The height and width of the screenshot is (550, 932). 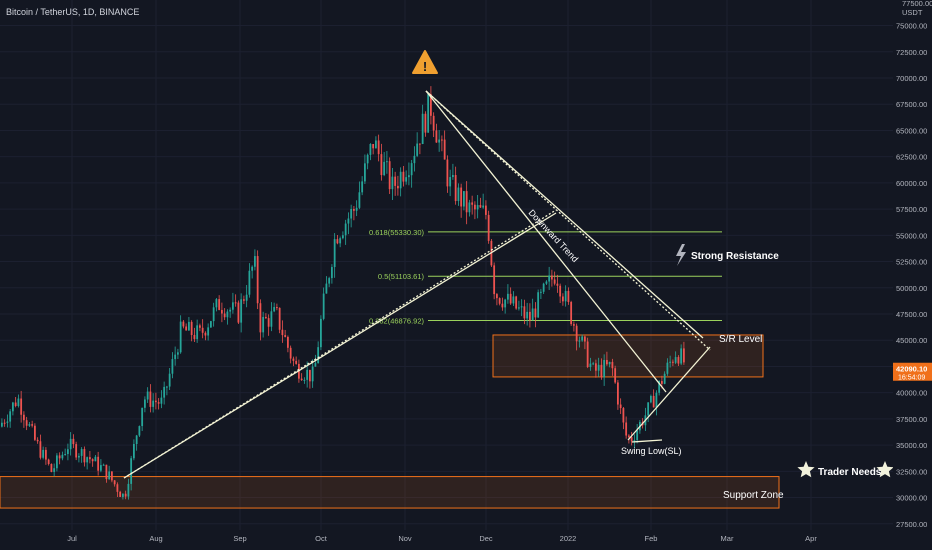 I want to click on trader-needs-label: Trader Needs, so click(x=850, y=472).